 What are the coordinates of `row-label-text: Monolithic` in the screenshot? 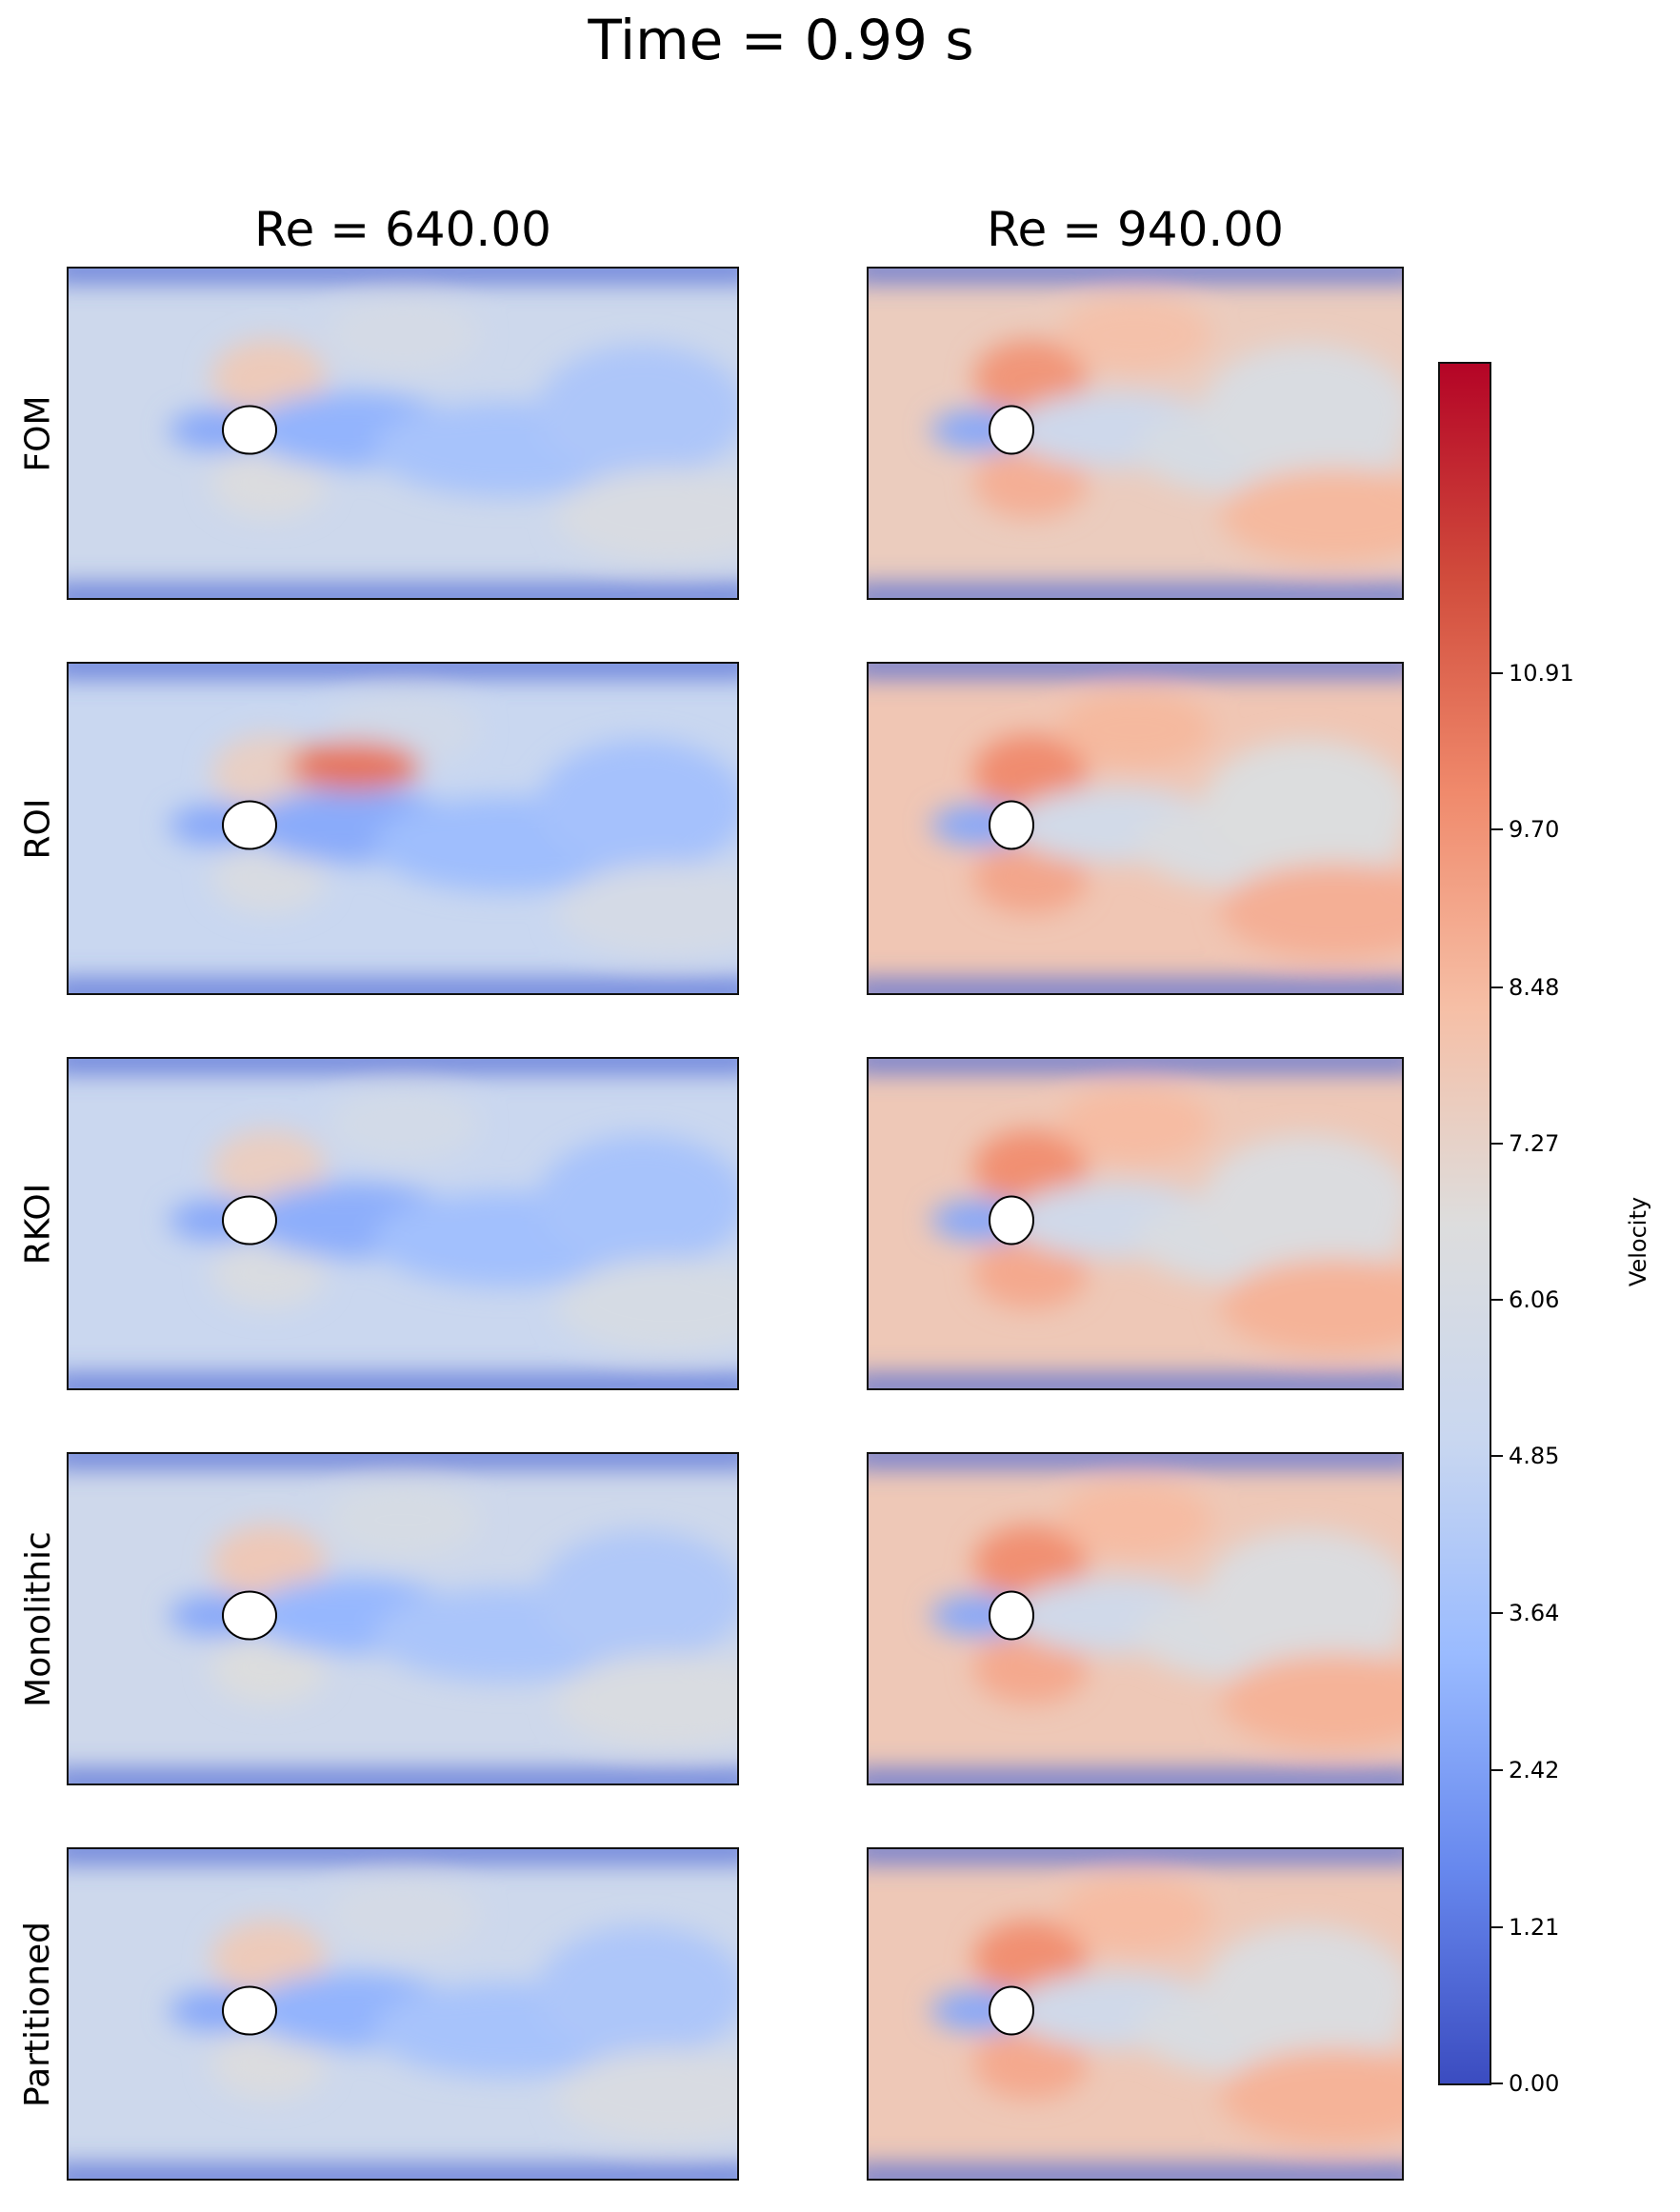 It's located at (38, 1618).